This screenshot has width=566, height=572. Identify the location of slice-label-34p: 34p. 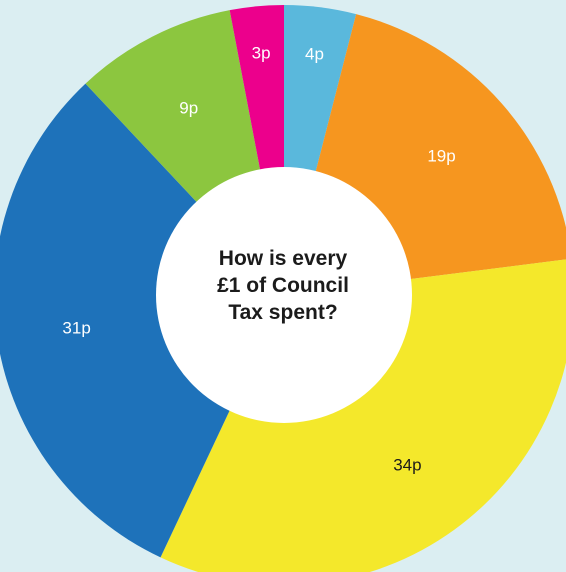
(407, 464).